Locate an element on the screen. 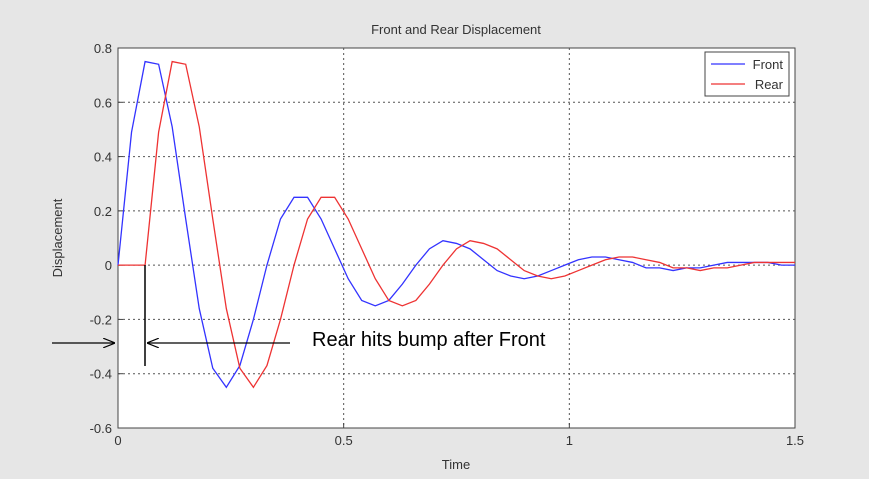 This screenshot has width=869, height=484. y-tick-label: -0.6 is located at coordinates (101, 428).